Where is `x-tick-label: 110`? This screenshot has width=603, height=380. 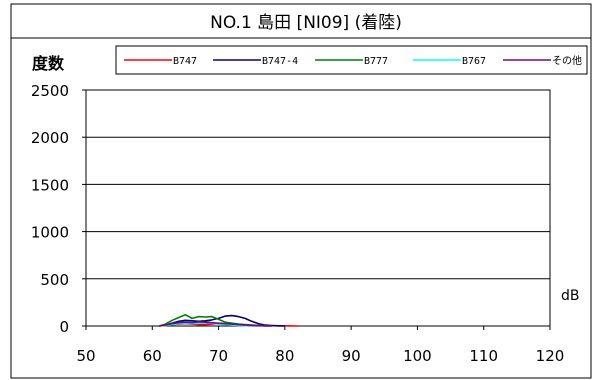 x-tick-label: 110 is located at coordinates (483, 356).